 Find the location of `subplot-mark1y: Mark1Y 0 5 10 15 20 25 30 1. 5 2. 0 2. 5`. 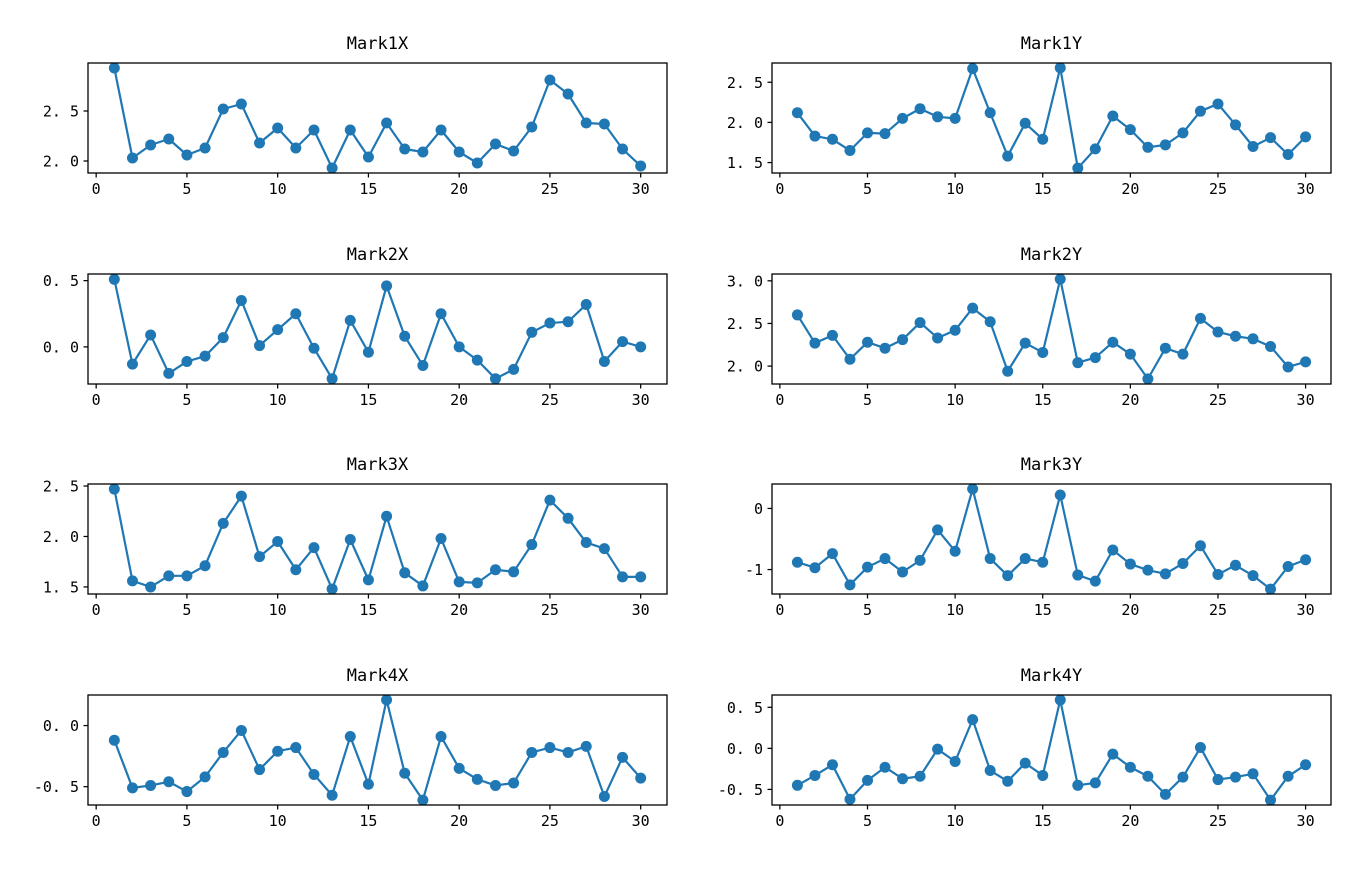

subplot-mark1y: Mark1Y 0 5 10 15 20 25 30 1. 5 2. 0 2. 5 is located at coordinates (1024, 115).